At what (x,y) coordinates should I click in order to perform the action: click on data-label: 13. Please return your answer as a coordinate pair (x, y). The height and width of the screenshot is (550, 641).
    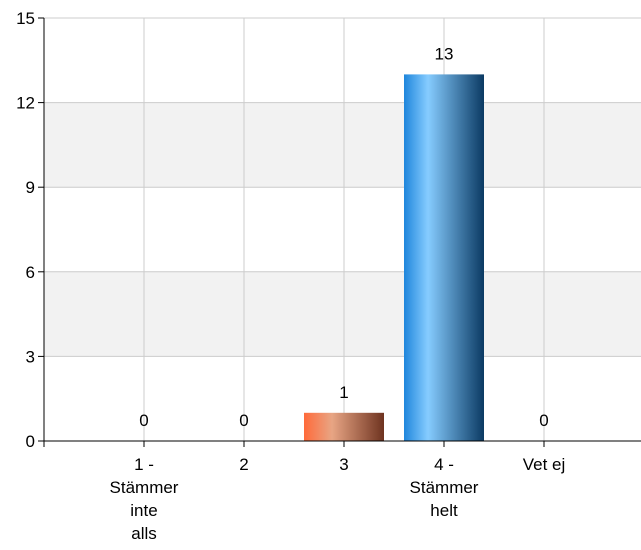
    Looking at the image, I should click on (444, 53).